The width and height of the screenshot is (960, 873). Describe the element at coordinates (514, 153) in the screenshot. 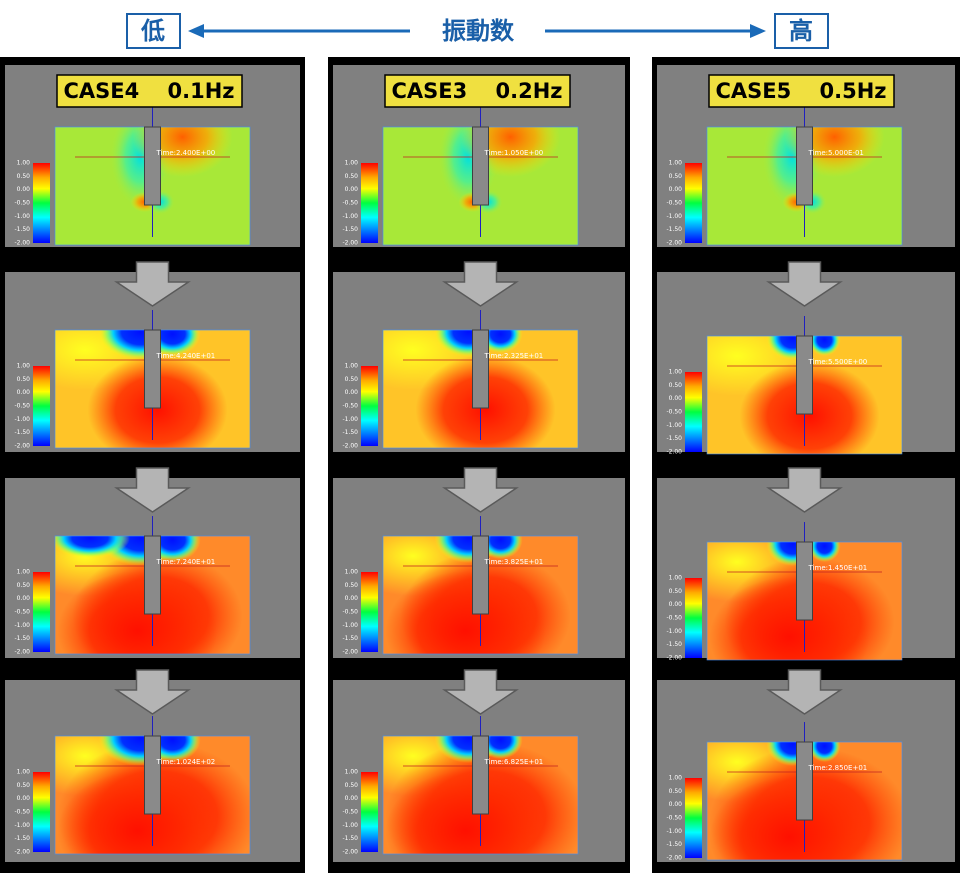

I see `time-label: Time:1.050E+00` at that location.